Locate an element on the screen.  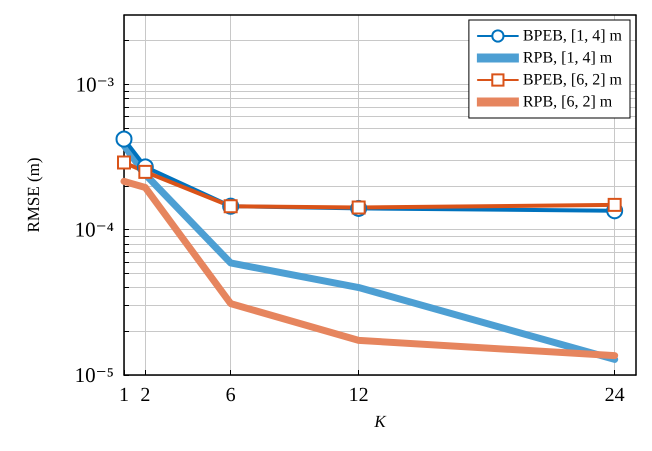
x-tick-label: 2 is located at coordinates (145, 395).